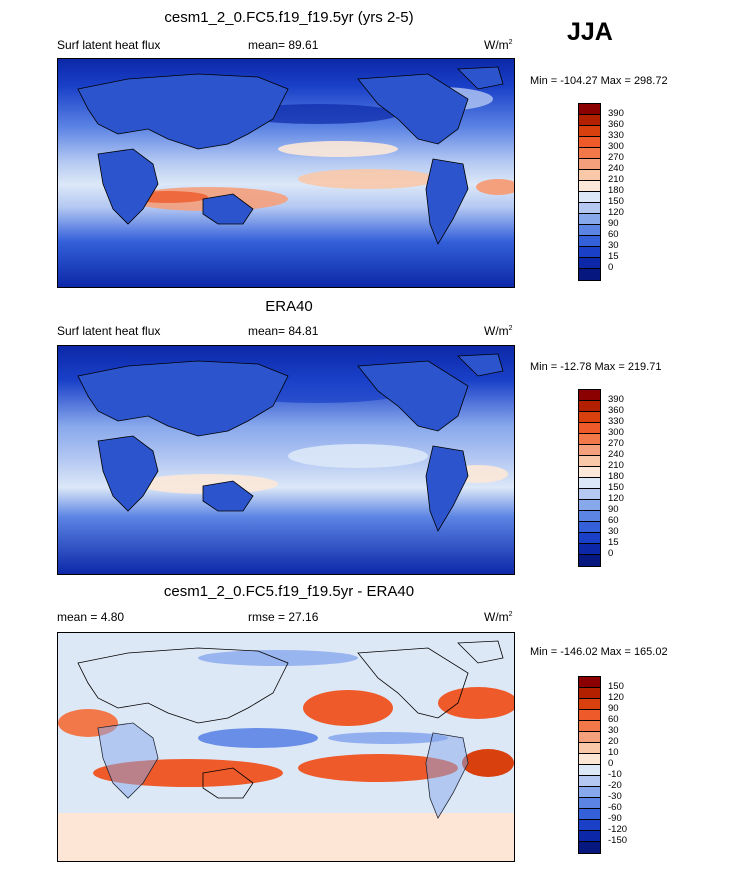  Describe the element at coordinates (613, 741) in the screenshot. I see `colorbar-tick-label: 20` at that location.